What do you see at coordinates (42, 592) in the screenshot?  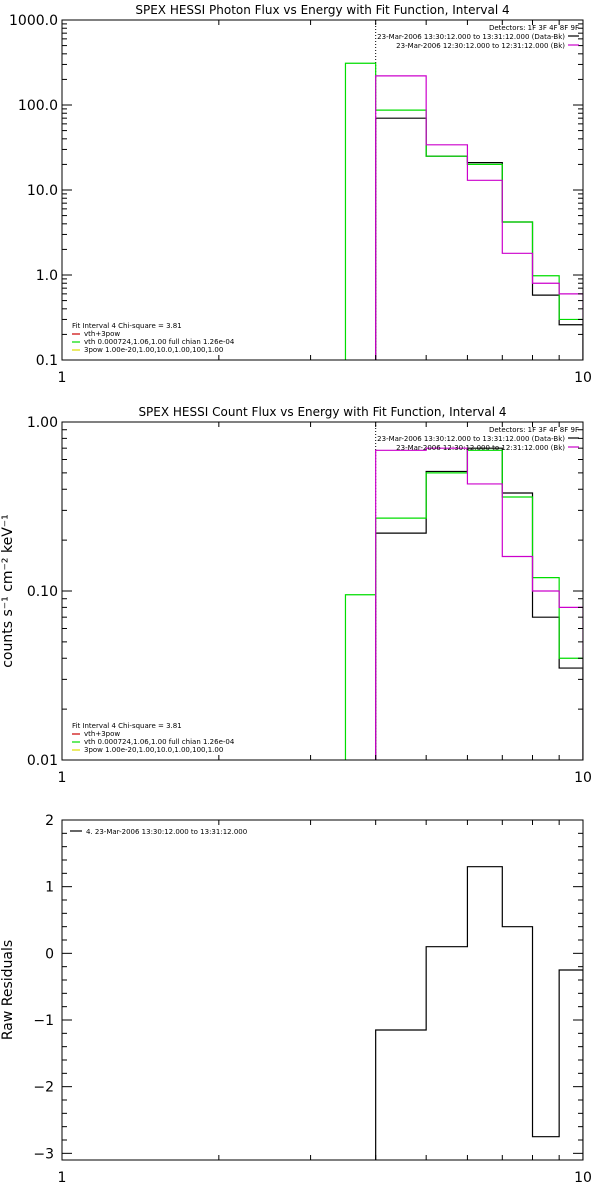 I see `y-tick-label: 0.10` at bounding box center [42, 592].